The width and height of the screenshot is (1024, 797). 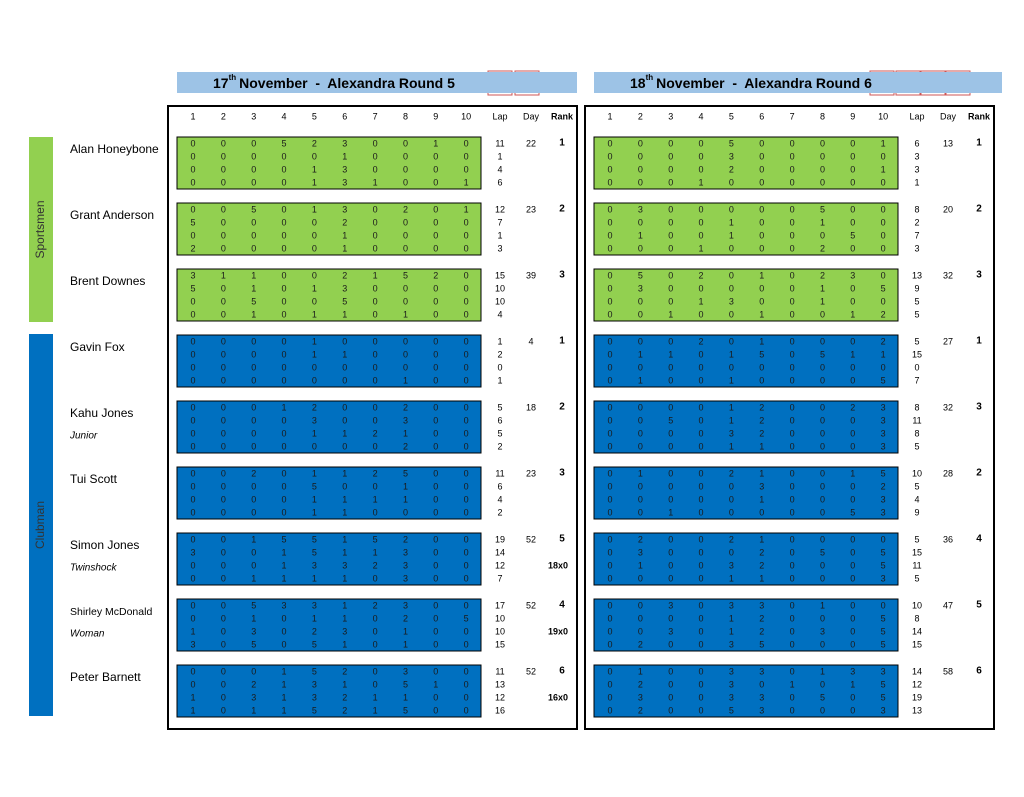 I want to click on rank: 2, so click(x=979, y=209).